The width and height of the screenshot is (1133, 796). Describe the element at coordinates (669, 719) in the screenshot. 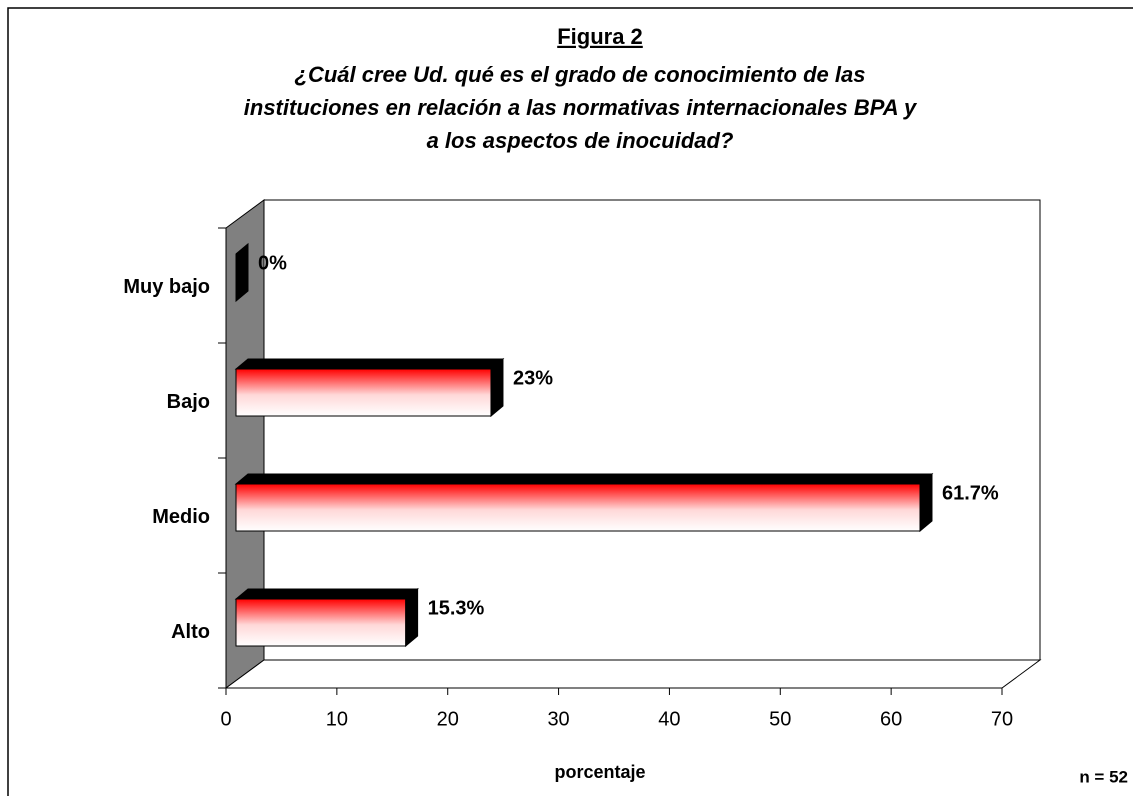

I see `x-tick-label: 40` at that location.